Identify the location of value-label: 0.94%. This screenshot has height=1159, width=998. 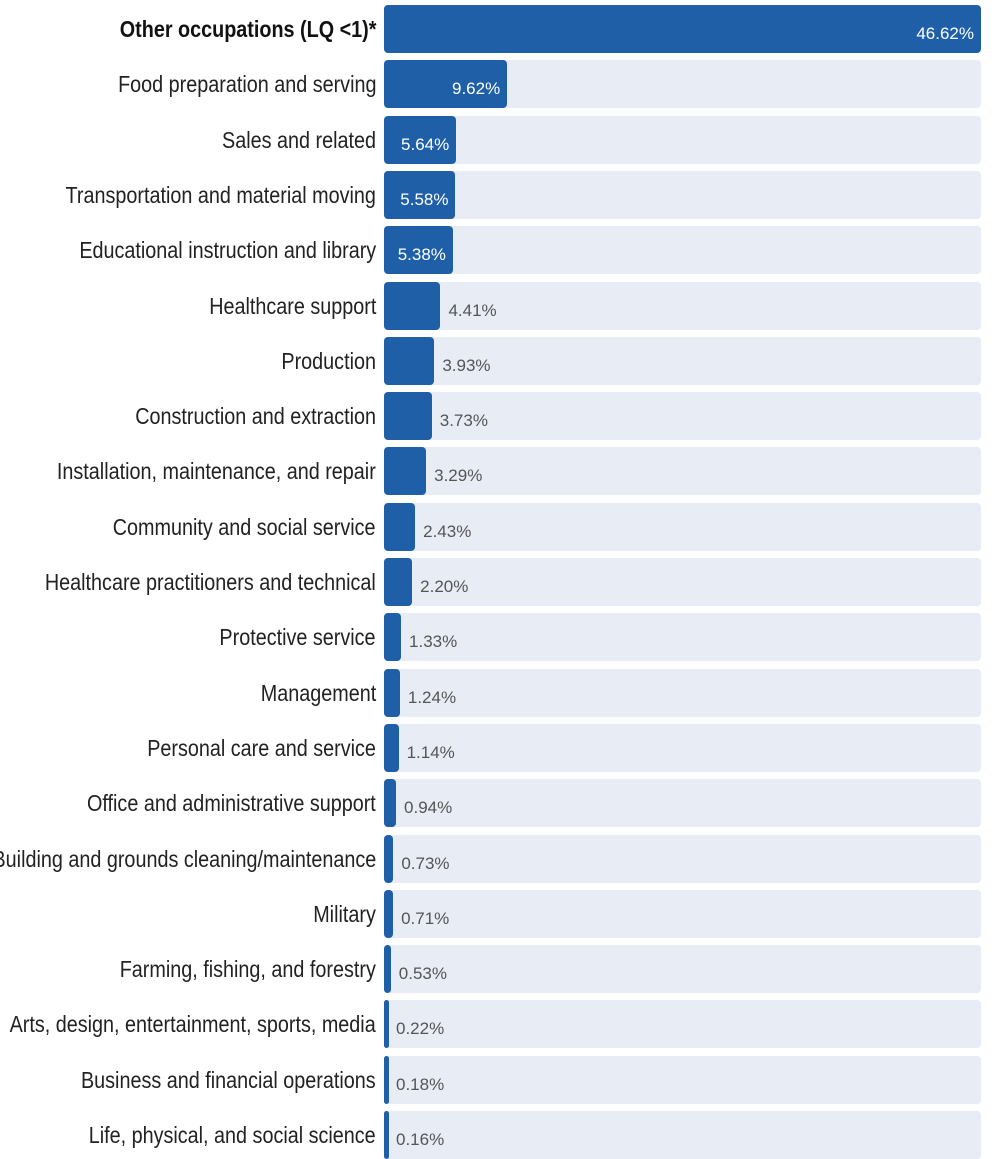
(428, 807).